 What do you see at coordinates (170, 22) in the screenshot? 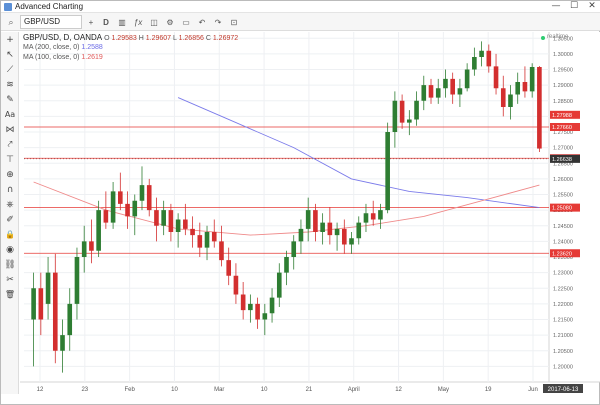
I see `settings-icon: ⚙` at bounding box center [170, 22].